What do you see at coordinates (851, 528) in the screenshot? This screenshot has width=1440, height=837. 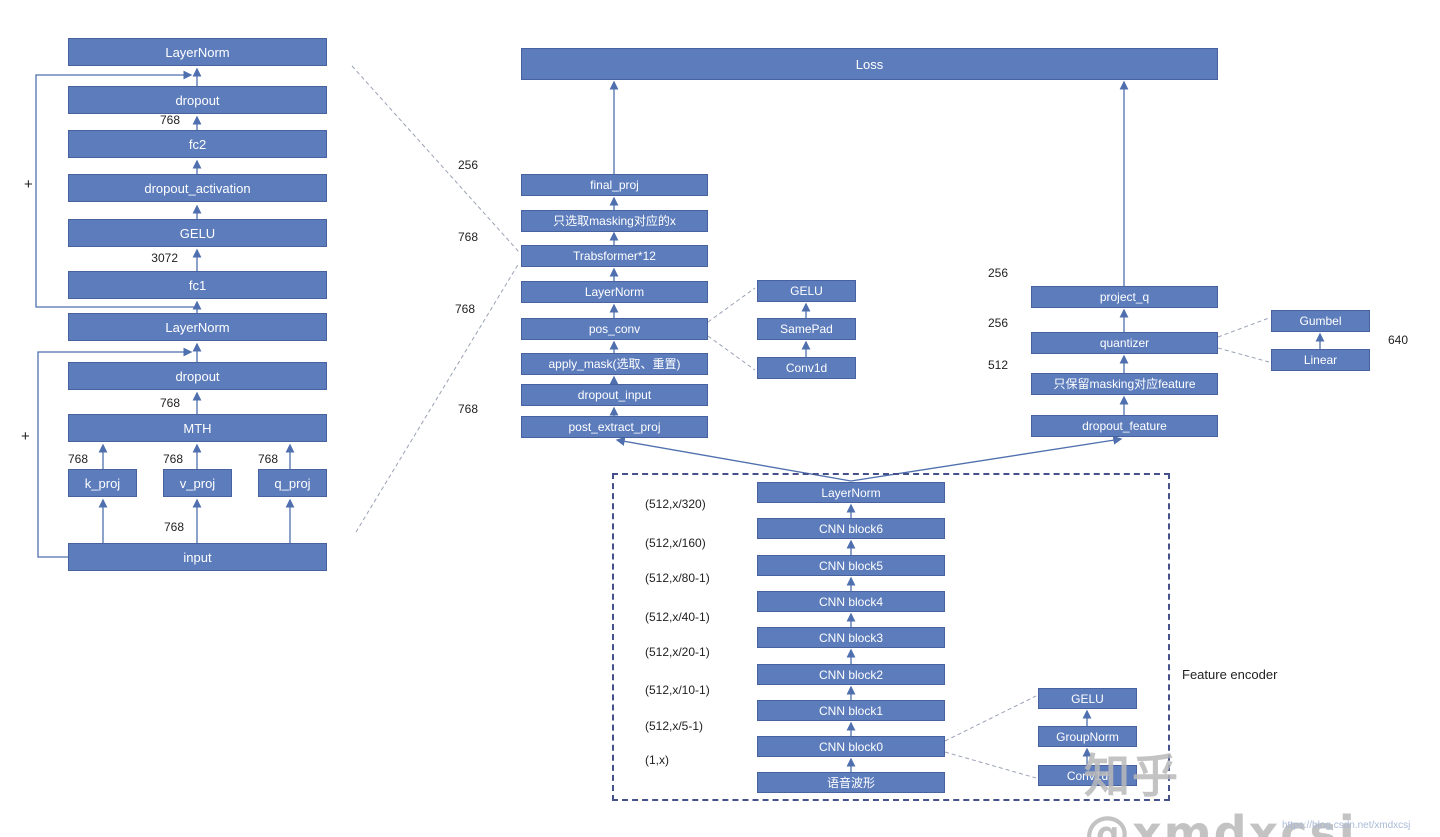 I see `cnn-block6: CNN block6` at bounding box center [851, 528].